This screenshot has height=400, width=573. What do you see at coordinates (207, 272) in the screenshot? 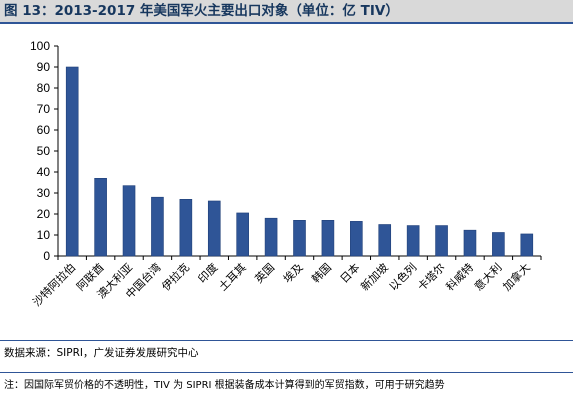
I see `category-label: 印度` at bounding box center [207, 272].